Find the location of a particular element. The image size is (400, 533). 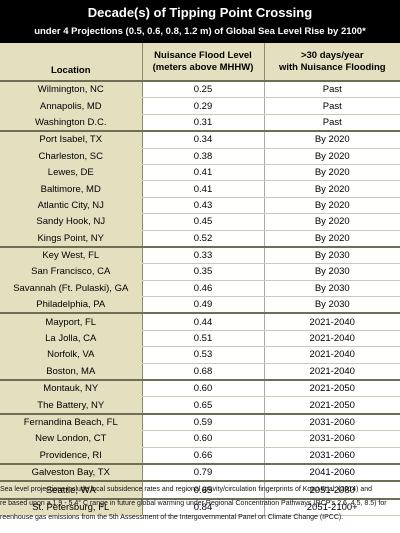

flood-level-cell: 0.43 is located at coordinates (203, 206).